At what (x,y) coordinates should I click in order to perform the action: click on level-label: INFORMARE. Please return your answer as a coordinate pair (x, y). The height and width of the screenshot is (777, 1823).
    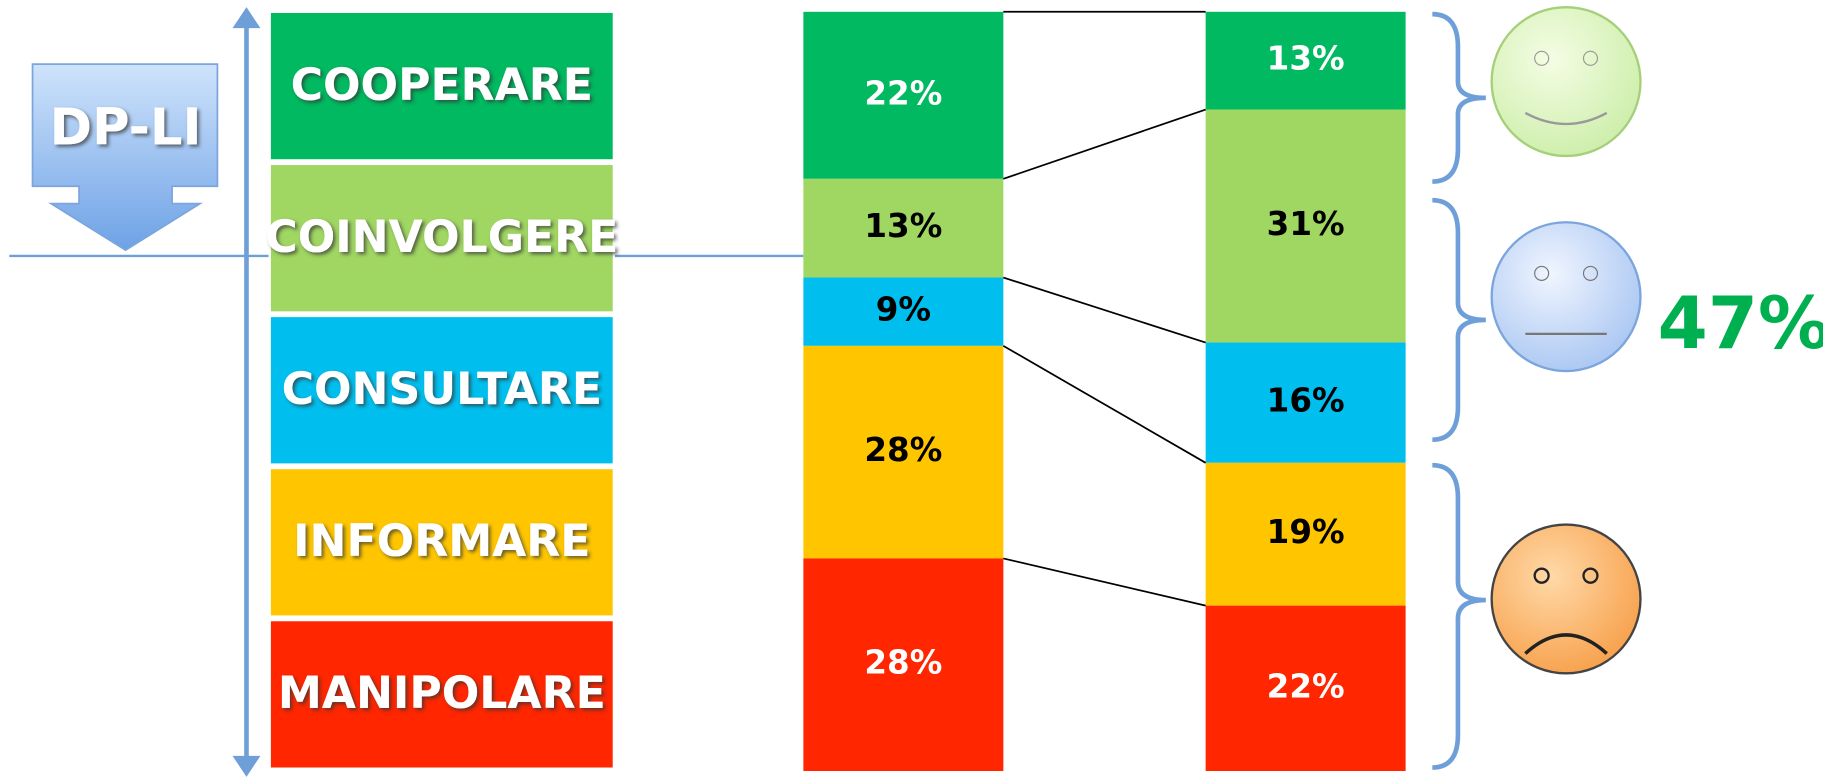
    Looking at the image, I should click on (441, 541).